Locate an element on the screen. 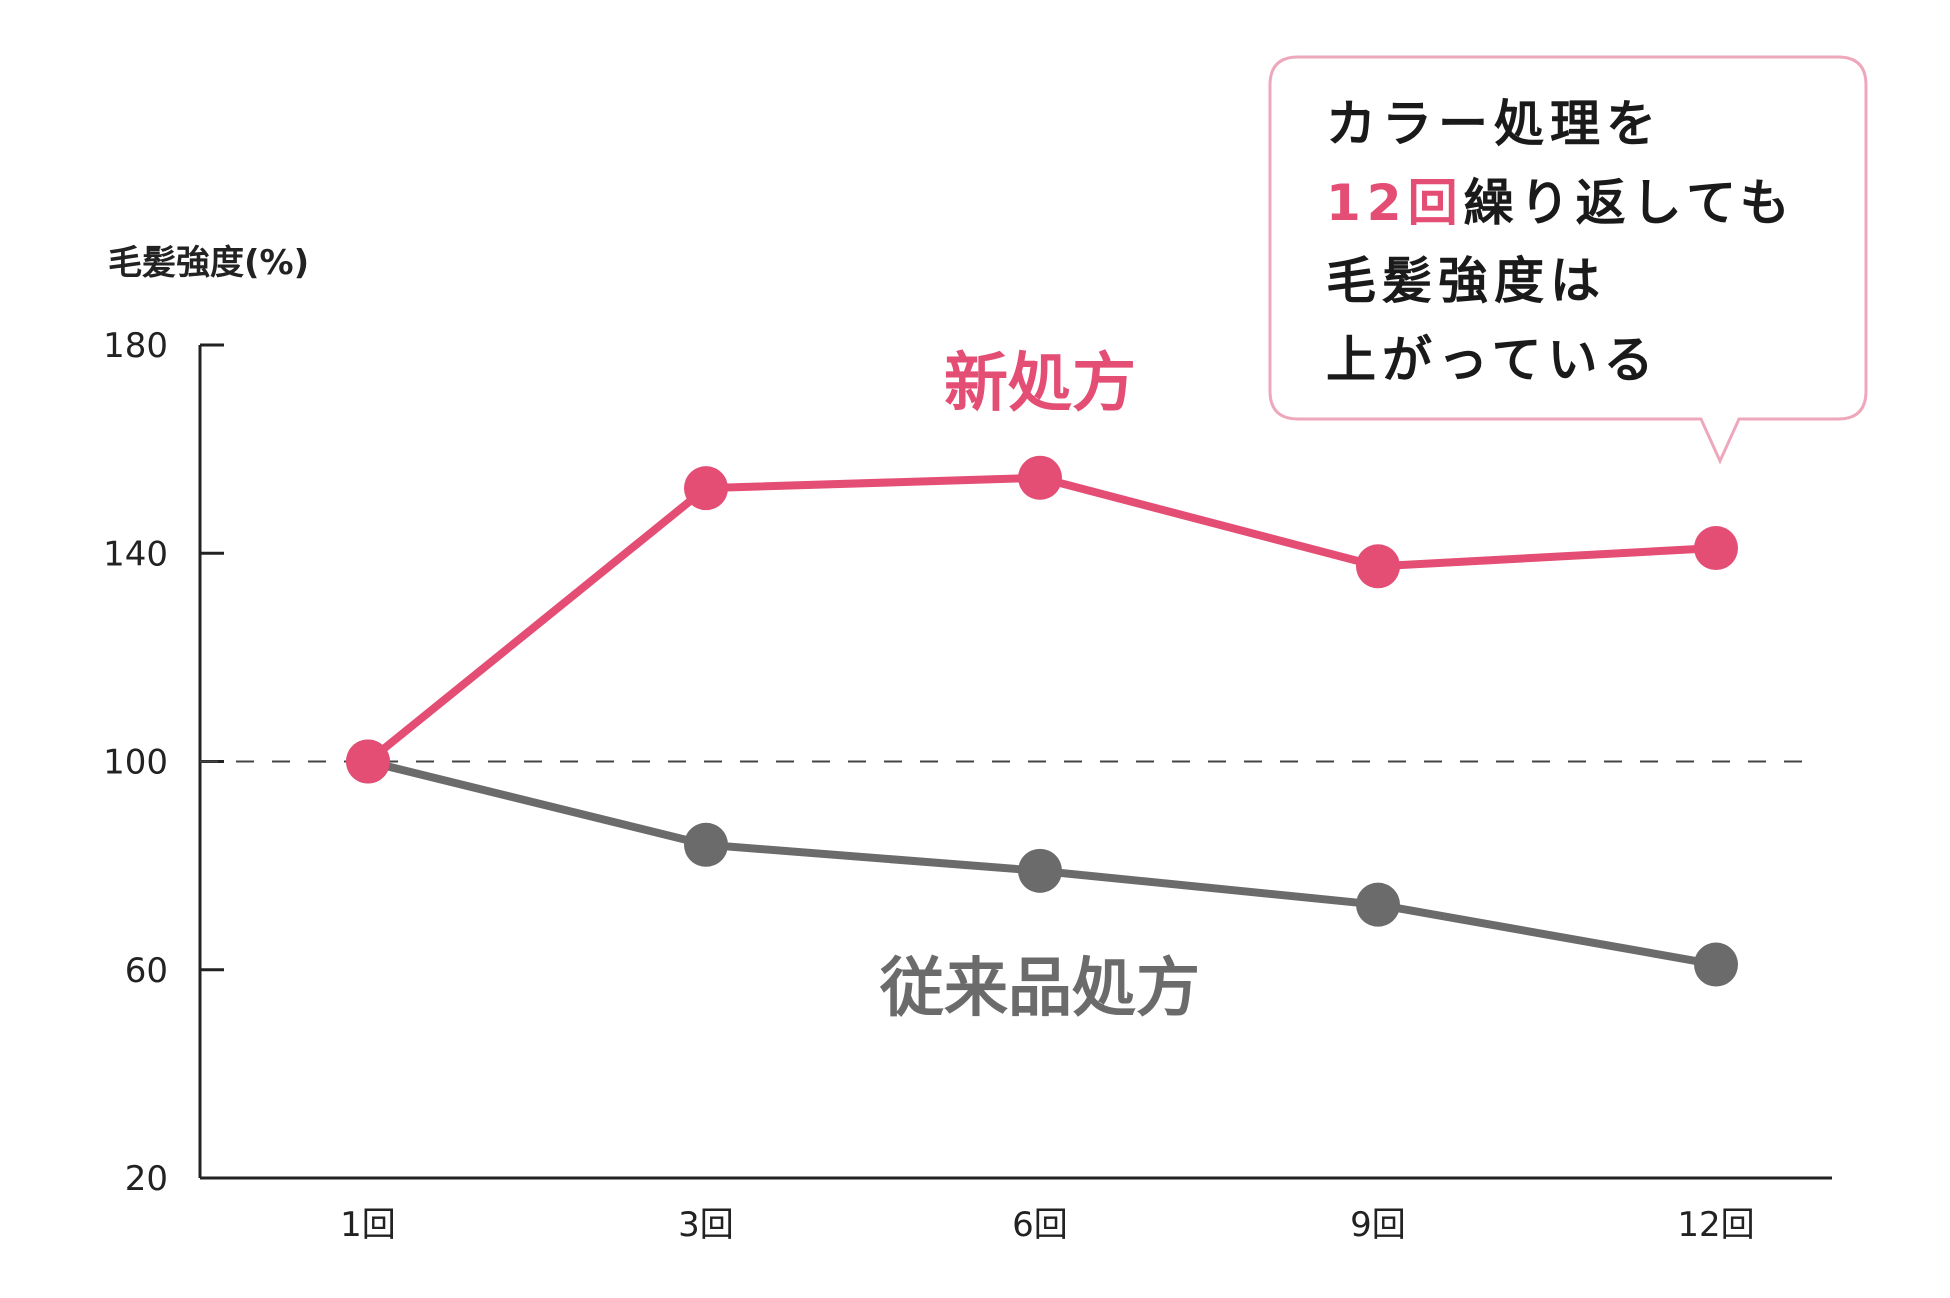 This screenshot has width=1950, height=1298. callout-segment: 繰り返しても is located at coordinates (1630, 203).